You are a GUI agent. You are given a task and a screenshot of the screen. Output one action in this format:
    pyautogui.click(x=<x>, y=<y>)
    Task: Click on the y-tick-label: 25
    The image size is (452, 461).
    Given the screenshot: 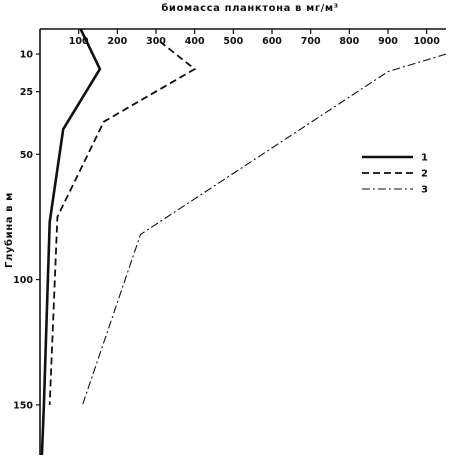 What is the action you would take?
    pyautogui.click(x=26, y=92)
    